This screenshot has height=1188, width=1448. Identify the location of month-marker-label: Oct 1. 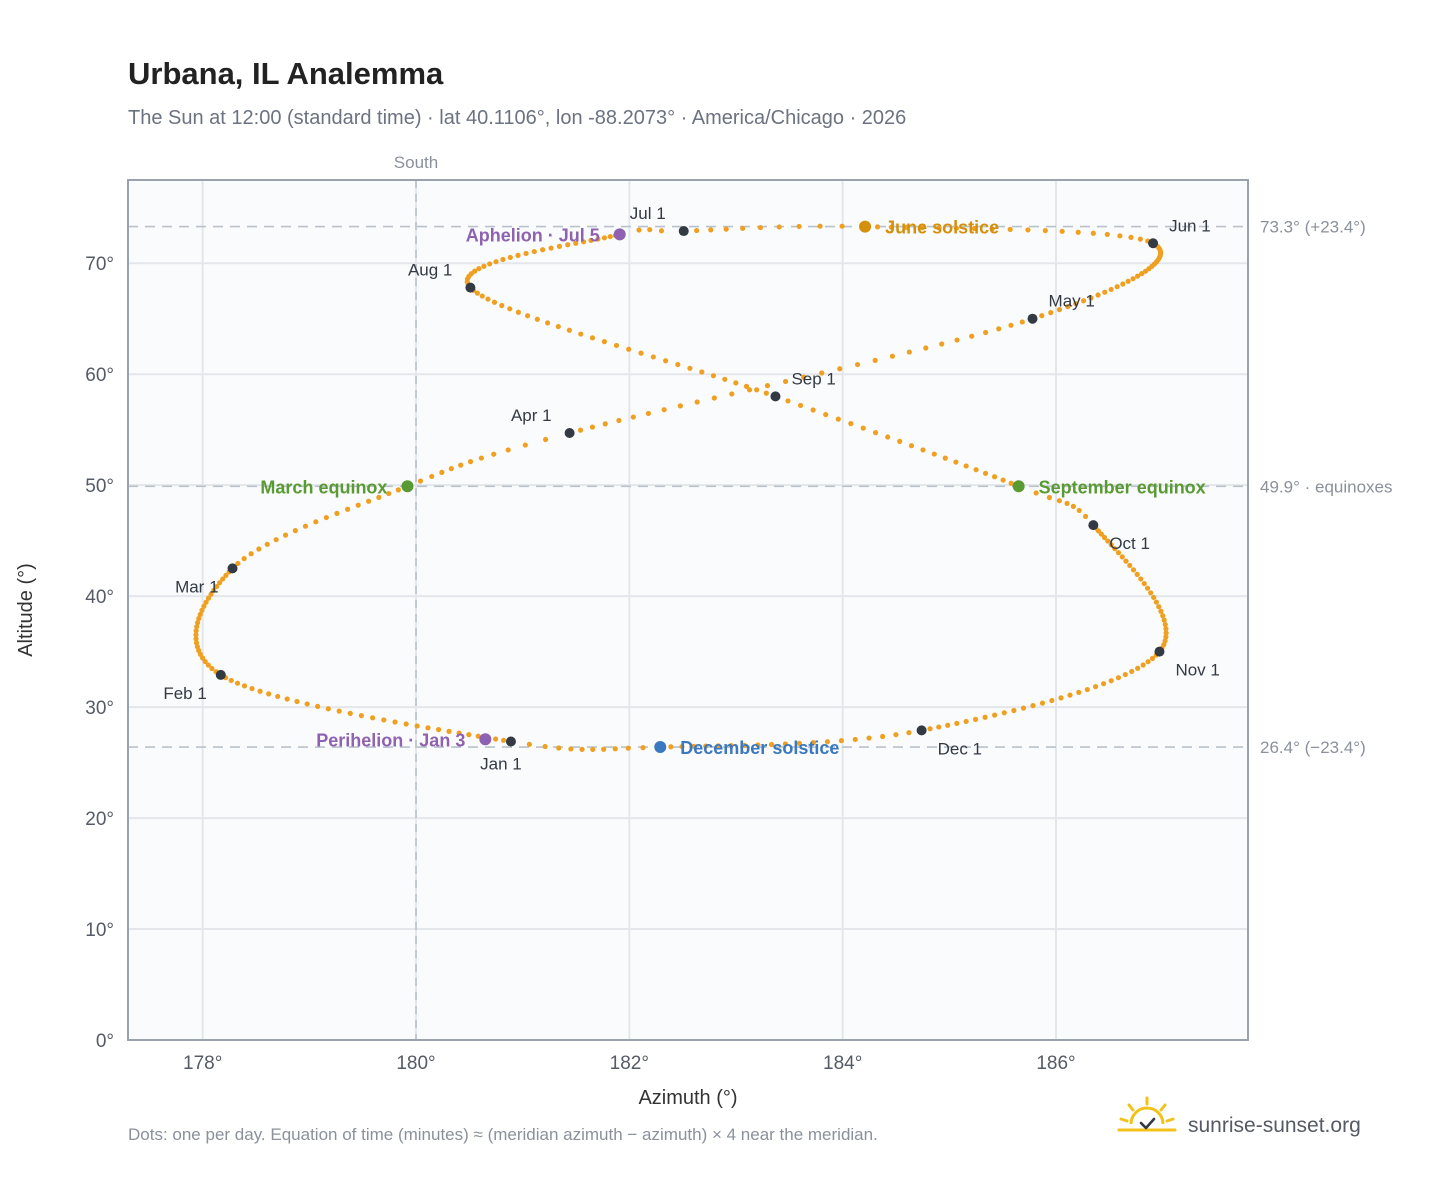
(1129, 543).